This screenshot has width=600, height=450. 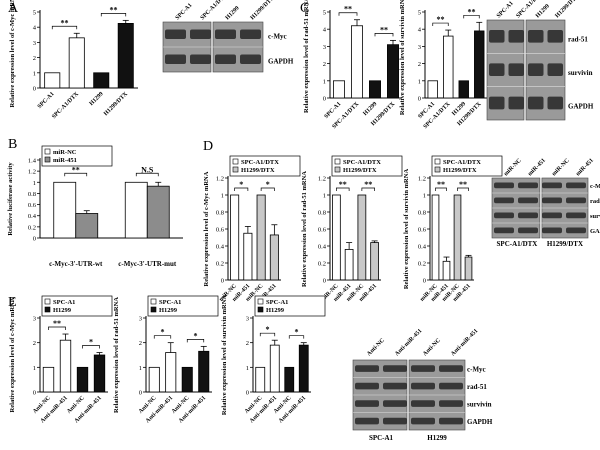 I want to click on y-tick-label: 4, so click(x=325, y=30).